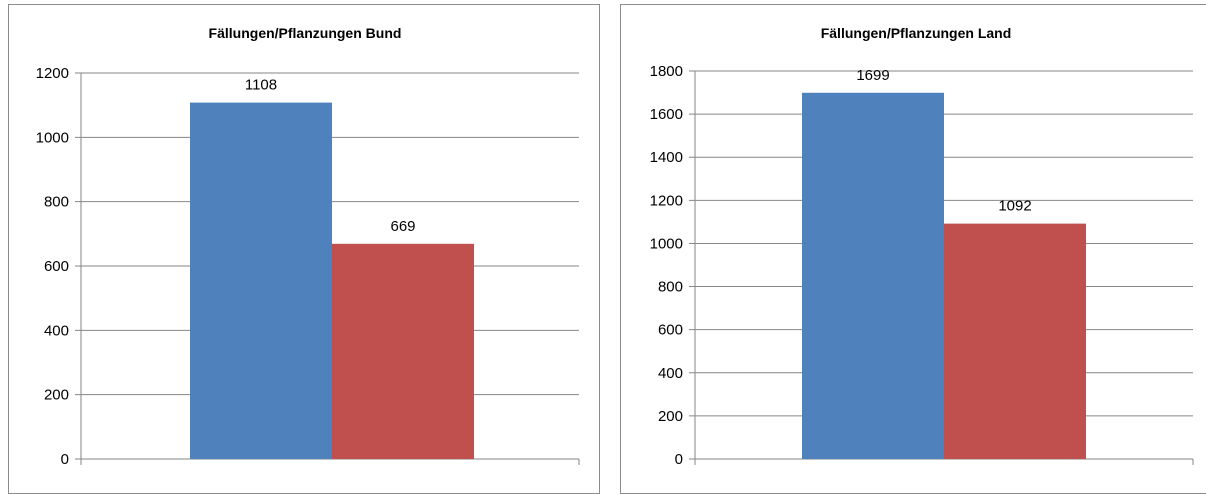 The image size is (1206, 495). Describe the element at coordinates (666, 157) in the screenshot. I see `y-tick-label: 1400` at that location.